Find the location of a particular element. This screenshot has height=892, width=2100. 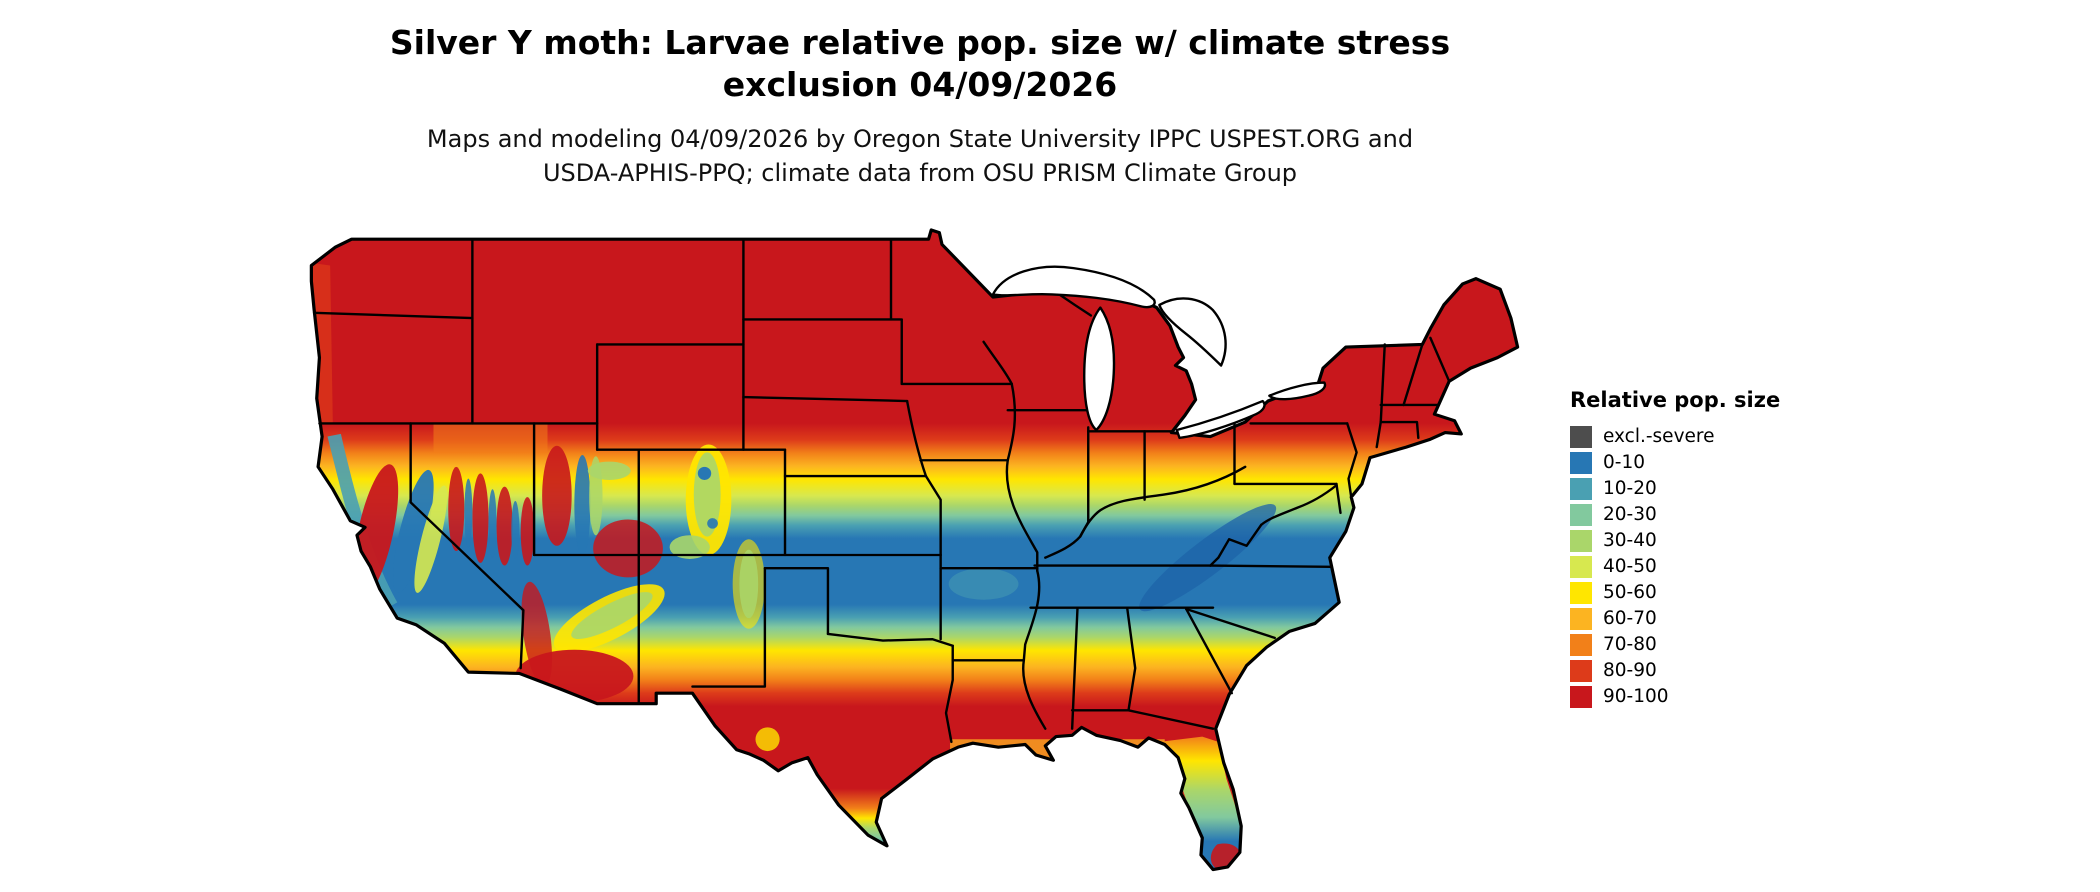

sierra-east is located at coordinates (431, 539).